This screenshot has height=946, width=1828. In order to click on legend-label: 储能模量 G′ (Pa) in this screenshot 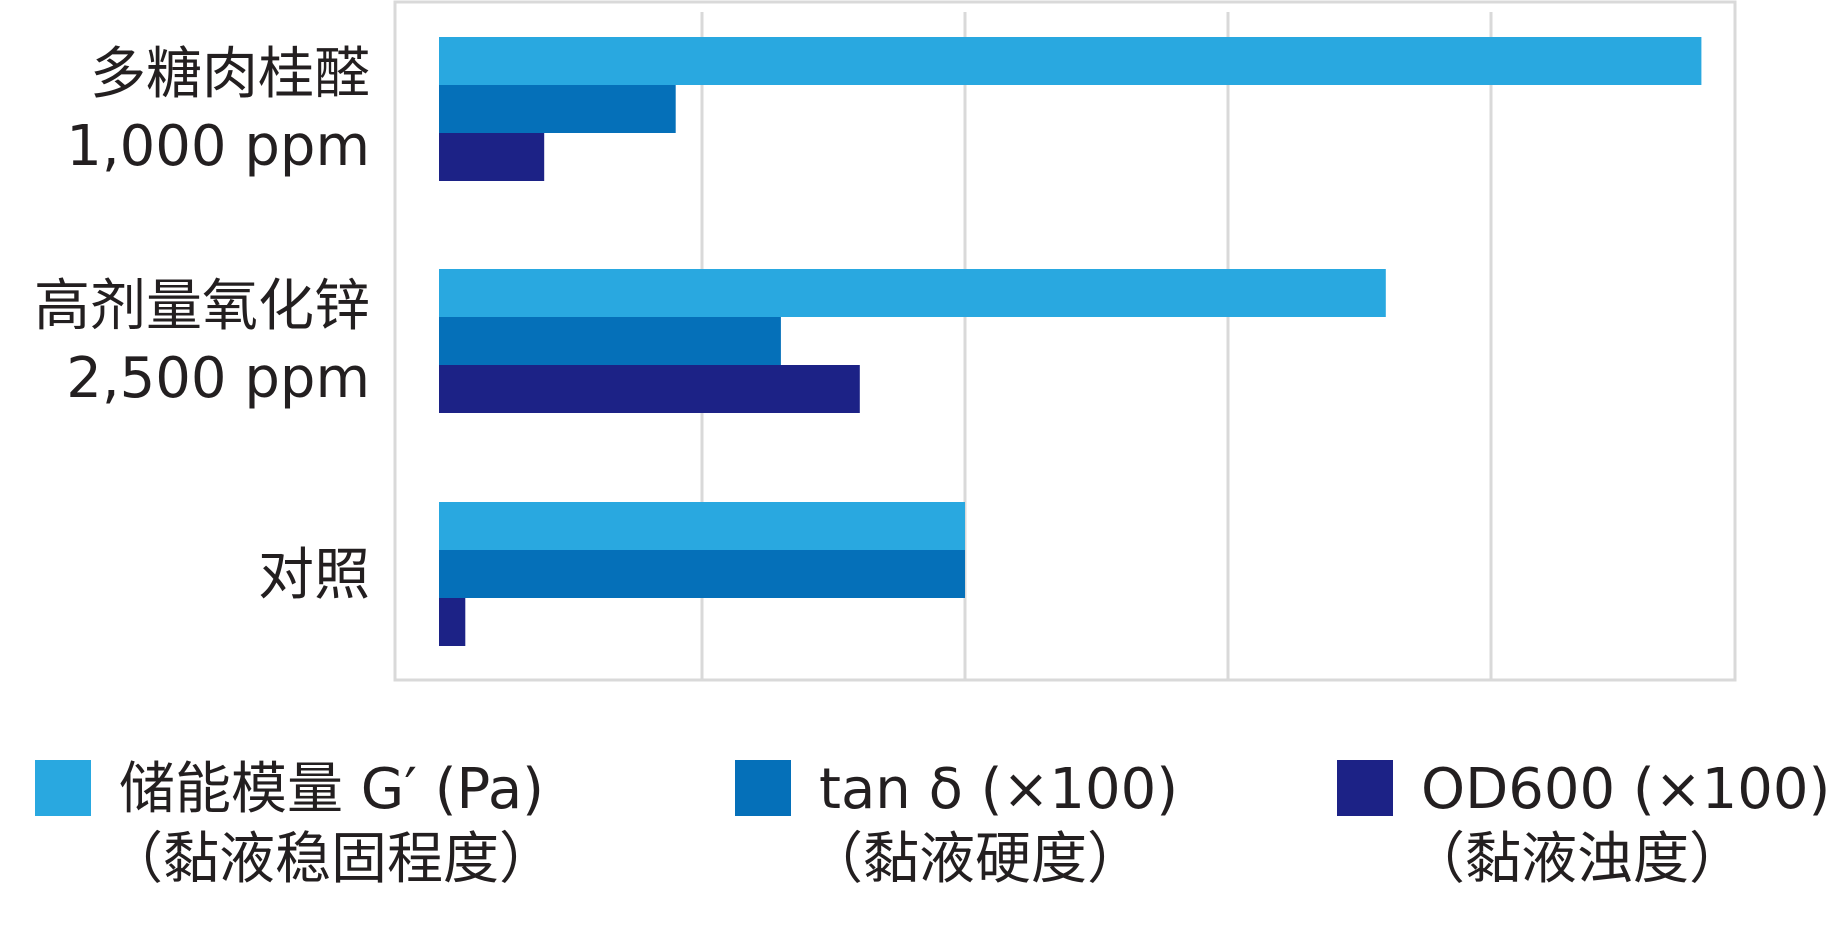, I will do `click(331, 789)`.